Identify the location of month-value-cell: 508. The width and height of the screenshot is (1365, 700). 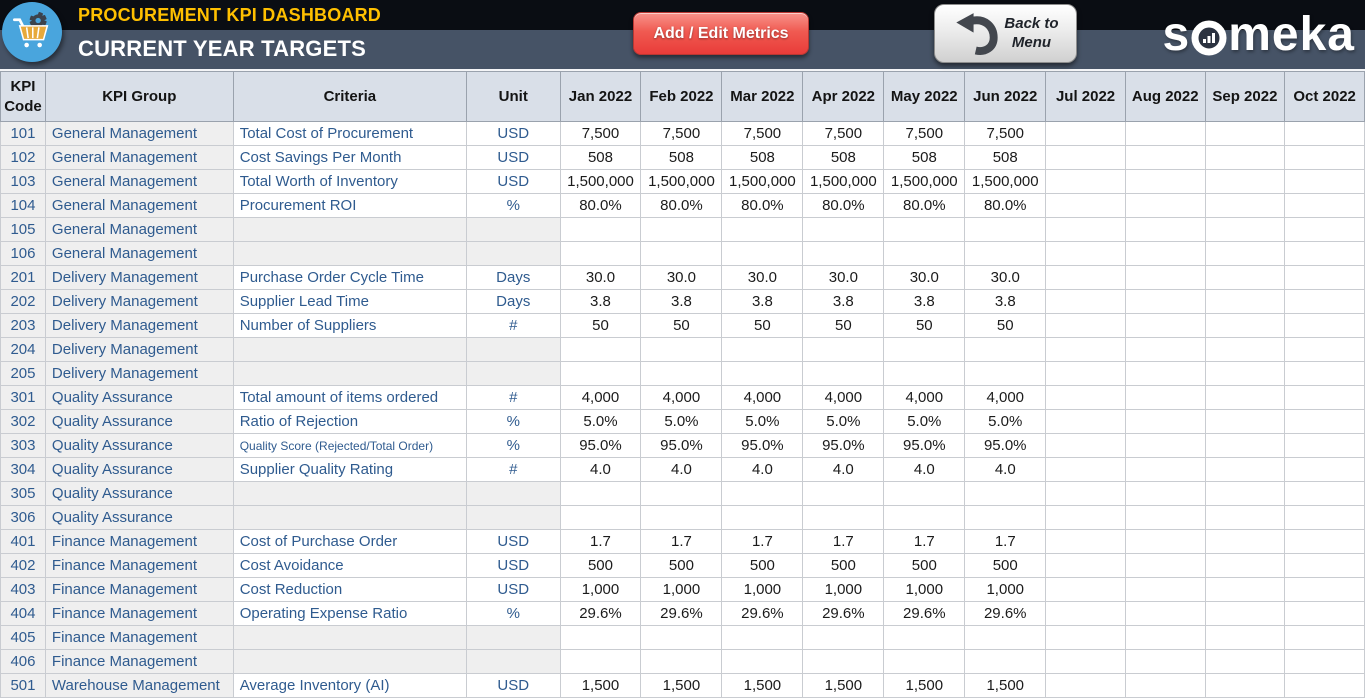
(681, 157).